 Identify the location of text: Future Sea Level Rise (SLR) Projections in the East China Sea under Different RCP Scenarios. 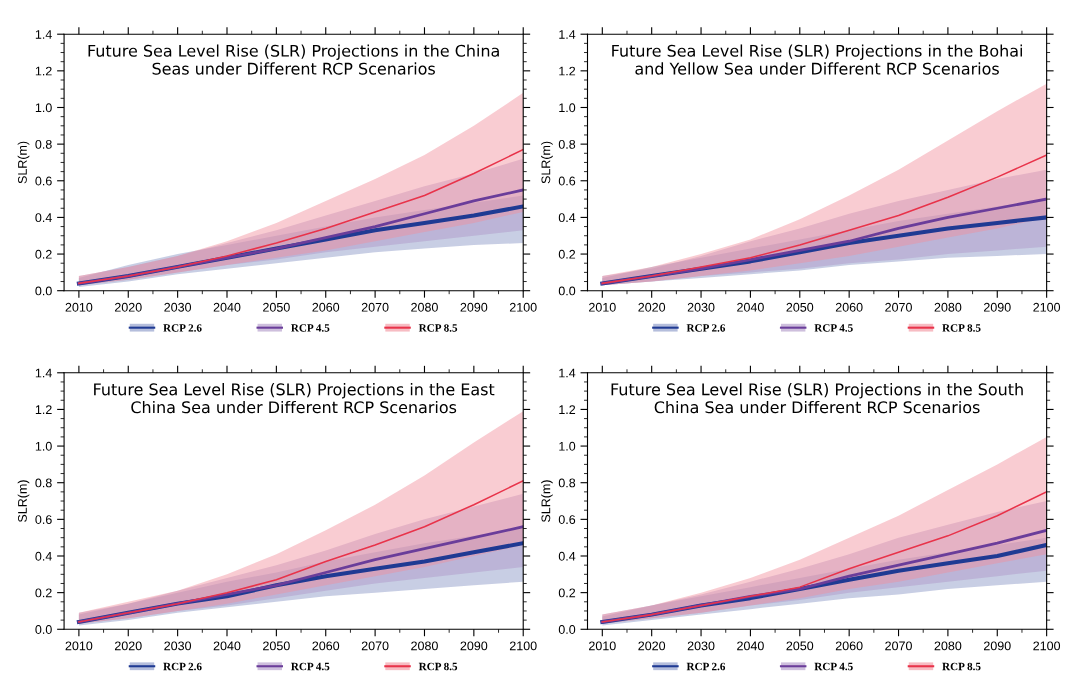
(294, 398).